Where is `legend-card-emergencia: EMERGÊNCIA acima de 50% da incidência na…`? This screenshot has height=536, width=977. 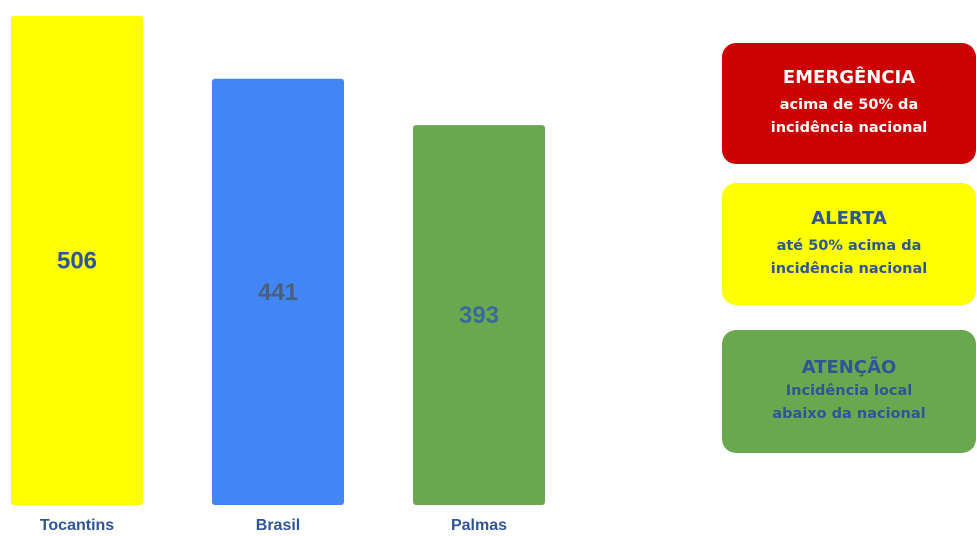
legend-card-emergencia: EMERGÊNCIA acima de 50% da incidência na… is located at coordinates (849, 103).